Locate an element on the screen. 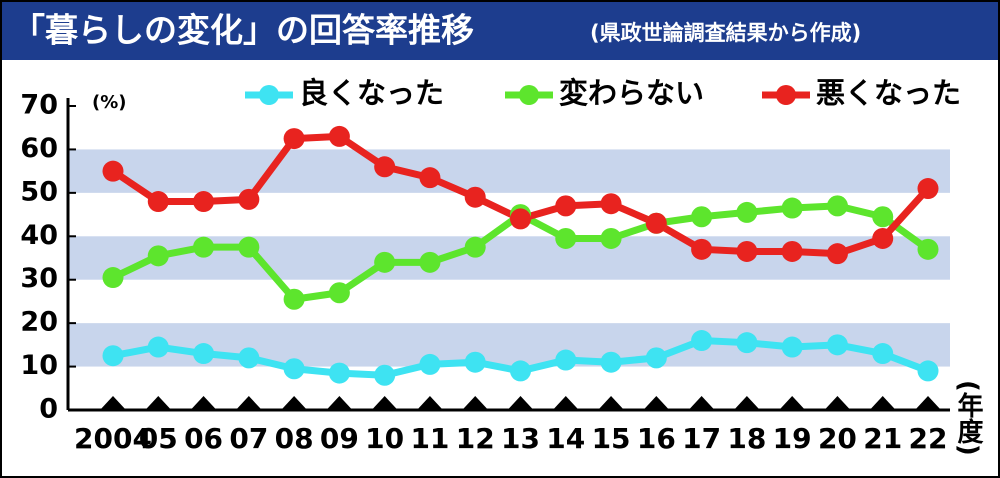 The image size is (1000, 478). legend-label: 変わらない is located at coordinates (631, 93).